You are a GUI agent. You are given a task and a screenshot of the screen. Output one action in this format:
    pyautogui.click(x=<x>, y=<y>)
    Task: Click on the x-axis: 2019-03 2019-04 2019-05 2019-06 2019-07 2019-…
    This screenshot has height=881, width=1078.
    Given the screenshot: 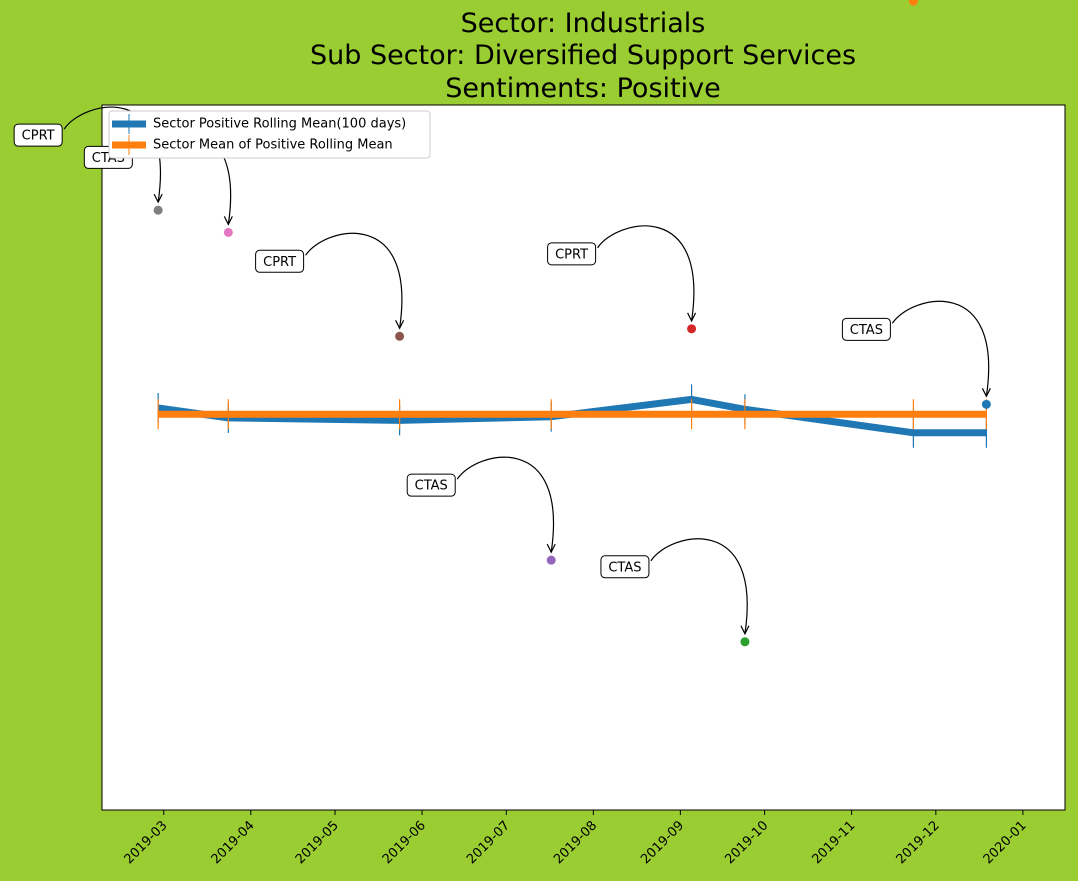 What is the action you would take?
    pyautogui.click(x=576, y=838)
    